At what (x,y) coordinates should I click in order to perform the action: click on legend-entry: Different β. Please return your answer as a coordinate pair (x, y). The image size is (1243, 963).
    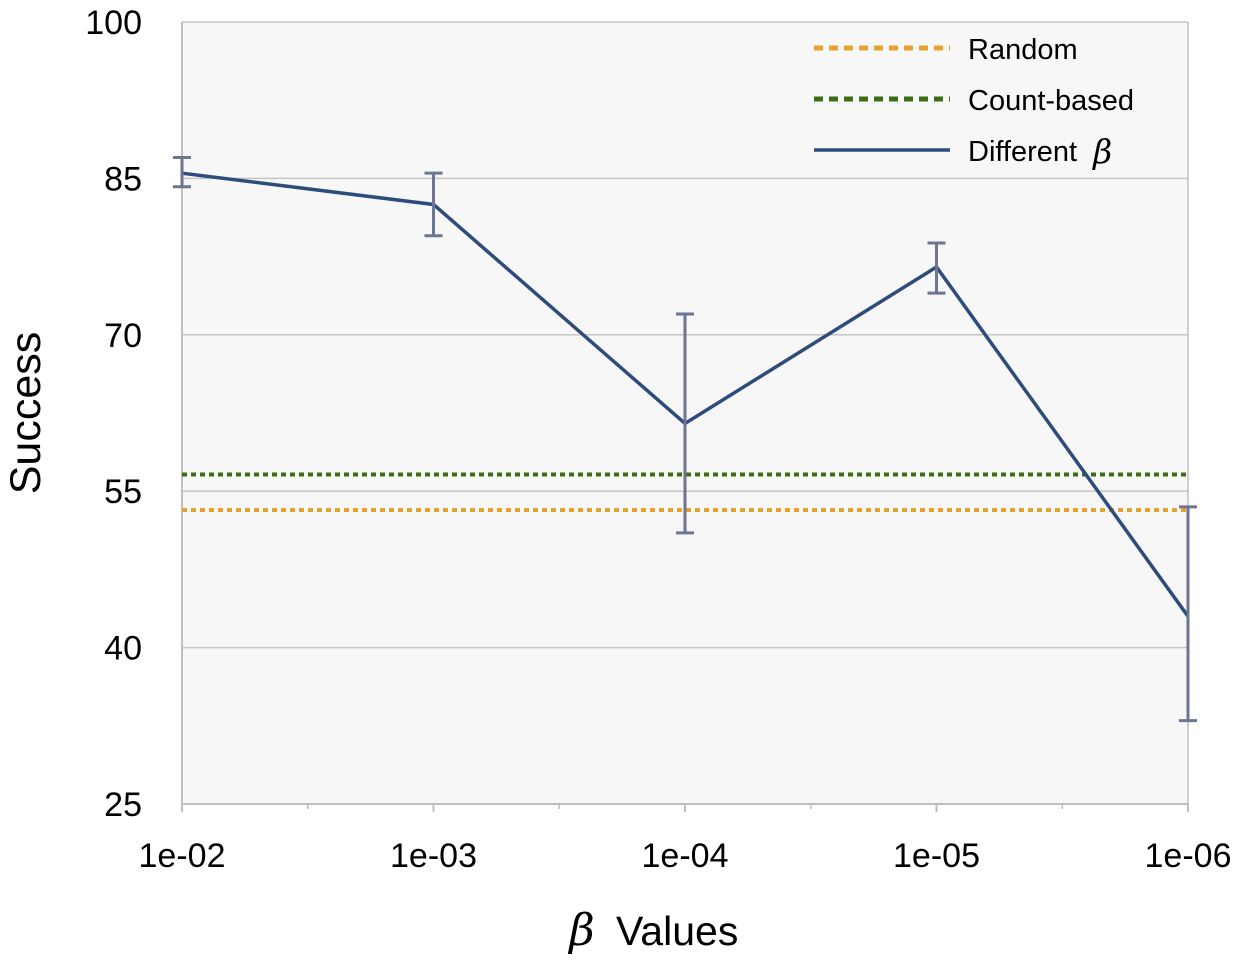
    Looking at the image, I should click on (963, 151).